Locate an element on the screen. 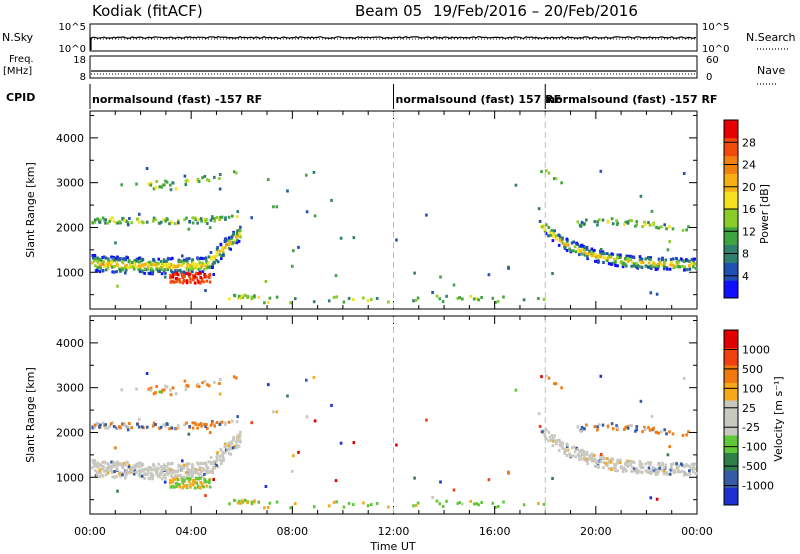  x-tick-label: 16:00 is located at coordinates (495, 531).